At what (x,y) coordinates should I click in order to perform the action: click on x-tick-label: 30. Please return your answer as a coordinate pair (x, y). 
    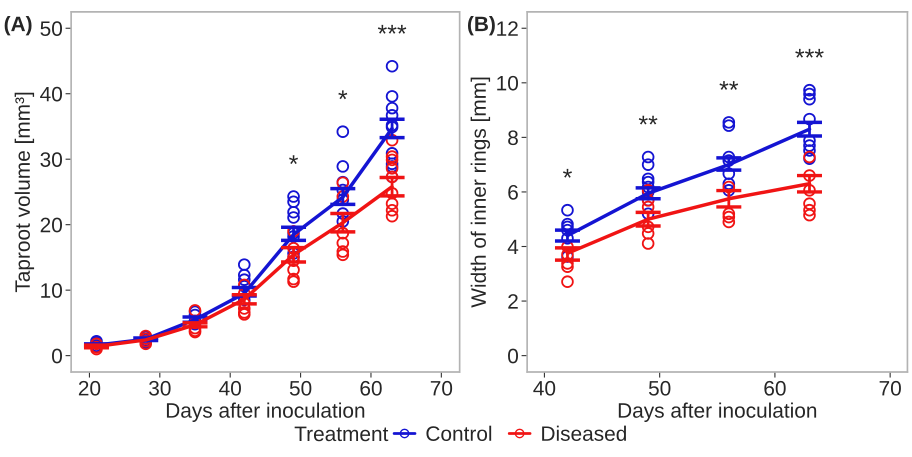
    Looking at the image, I should click on (160, 388).